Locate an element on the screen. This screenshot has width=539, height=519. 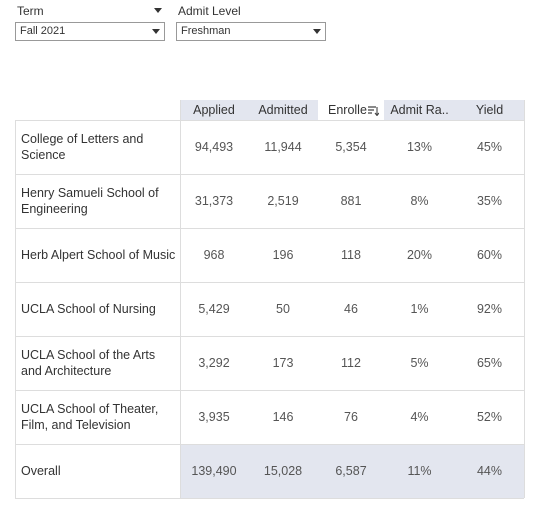
filter-label: Term is located at coordinates (30, 11).